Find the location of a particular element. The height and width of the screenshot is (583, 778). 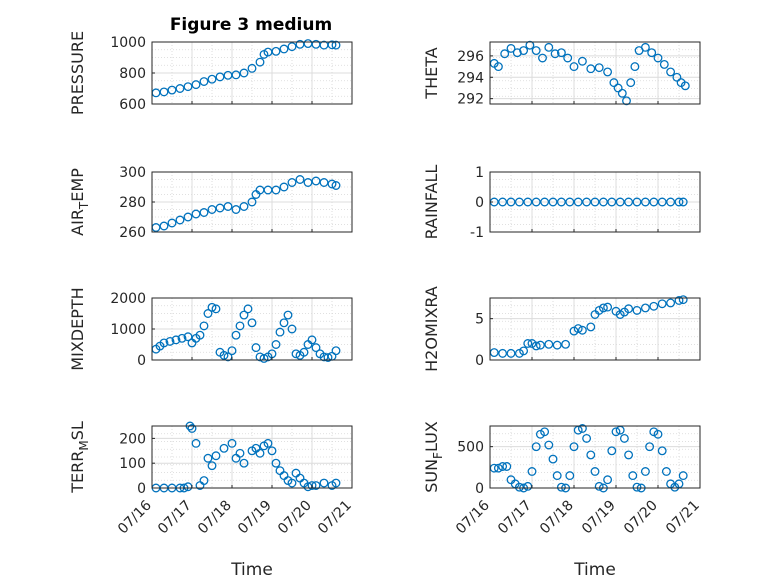

y-tick-label: 292 is located at coordinates (470, 100).